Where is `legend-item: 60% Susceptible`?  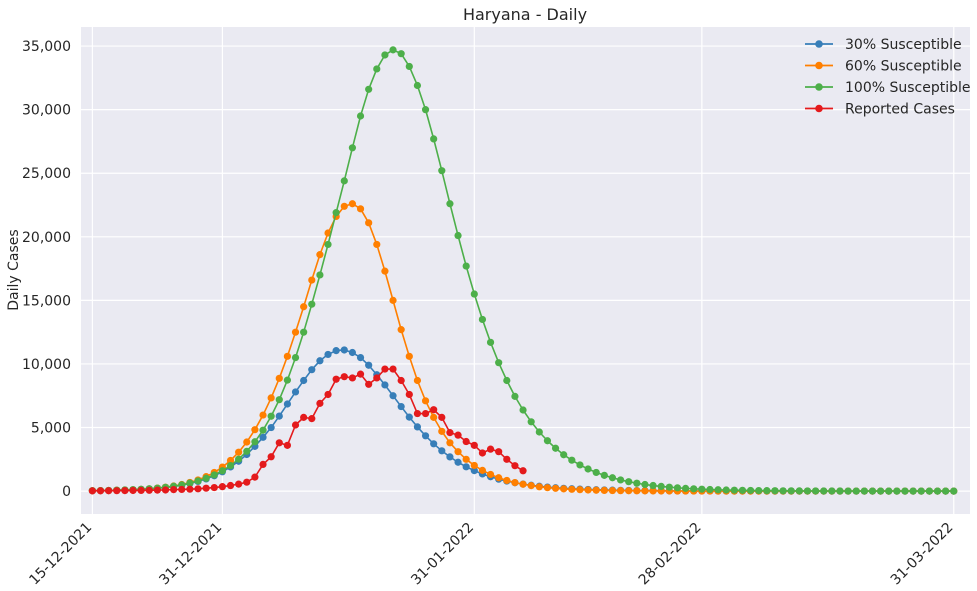 legend-item: 60% Susceptible is located at coordinates (883, 67).